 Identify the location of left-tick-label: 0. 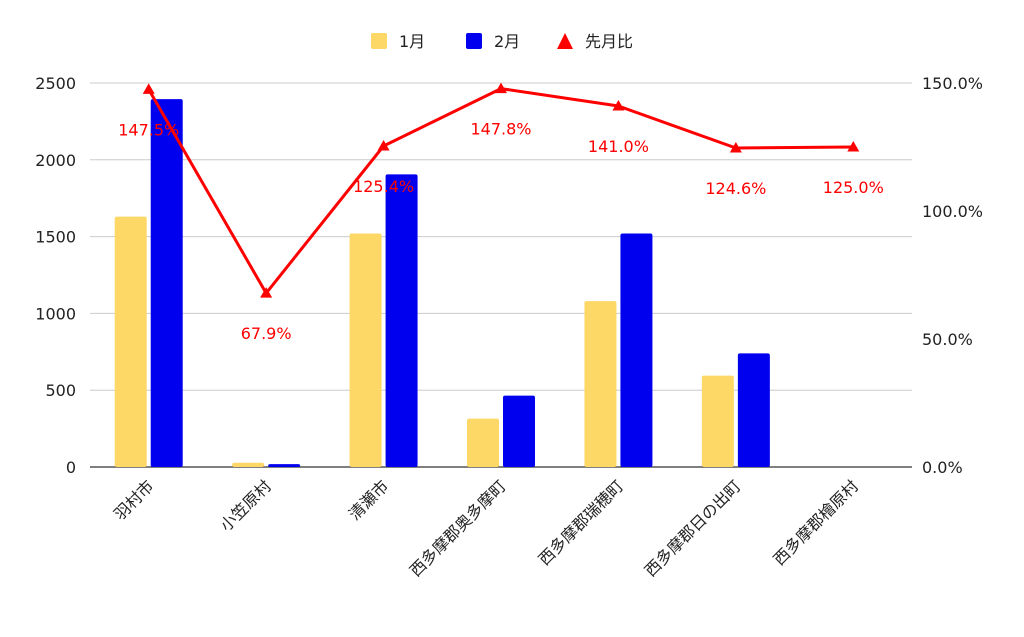
(71, 467).